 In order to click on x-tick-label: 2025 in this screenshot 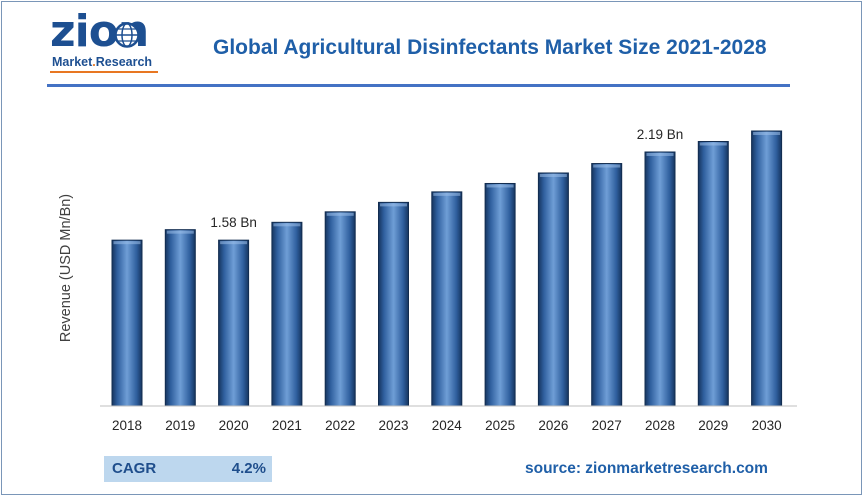, I will do `click(500, 425)`.